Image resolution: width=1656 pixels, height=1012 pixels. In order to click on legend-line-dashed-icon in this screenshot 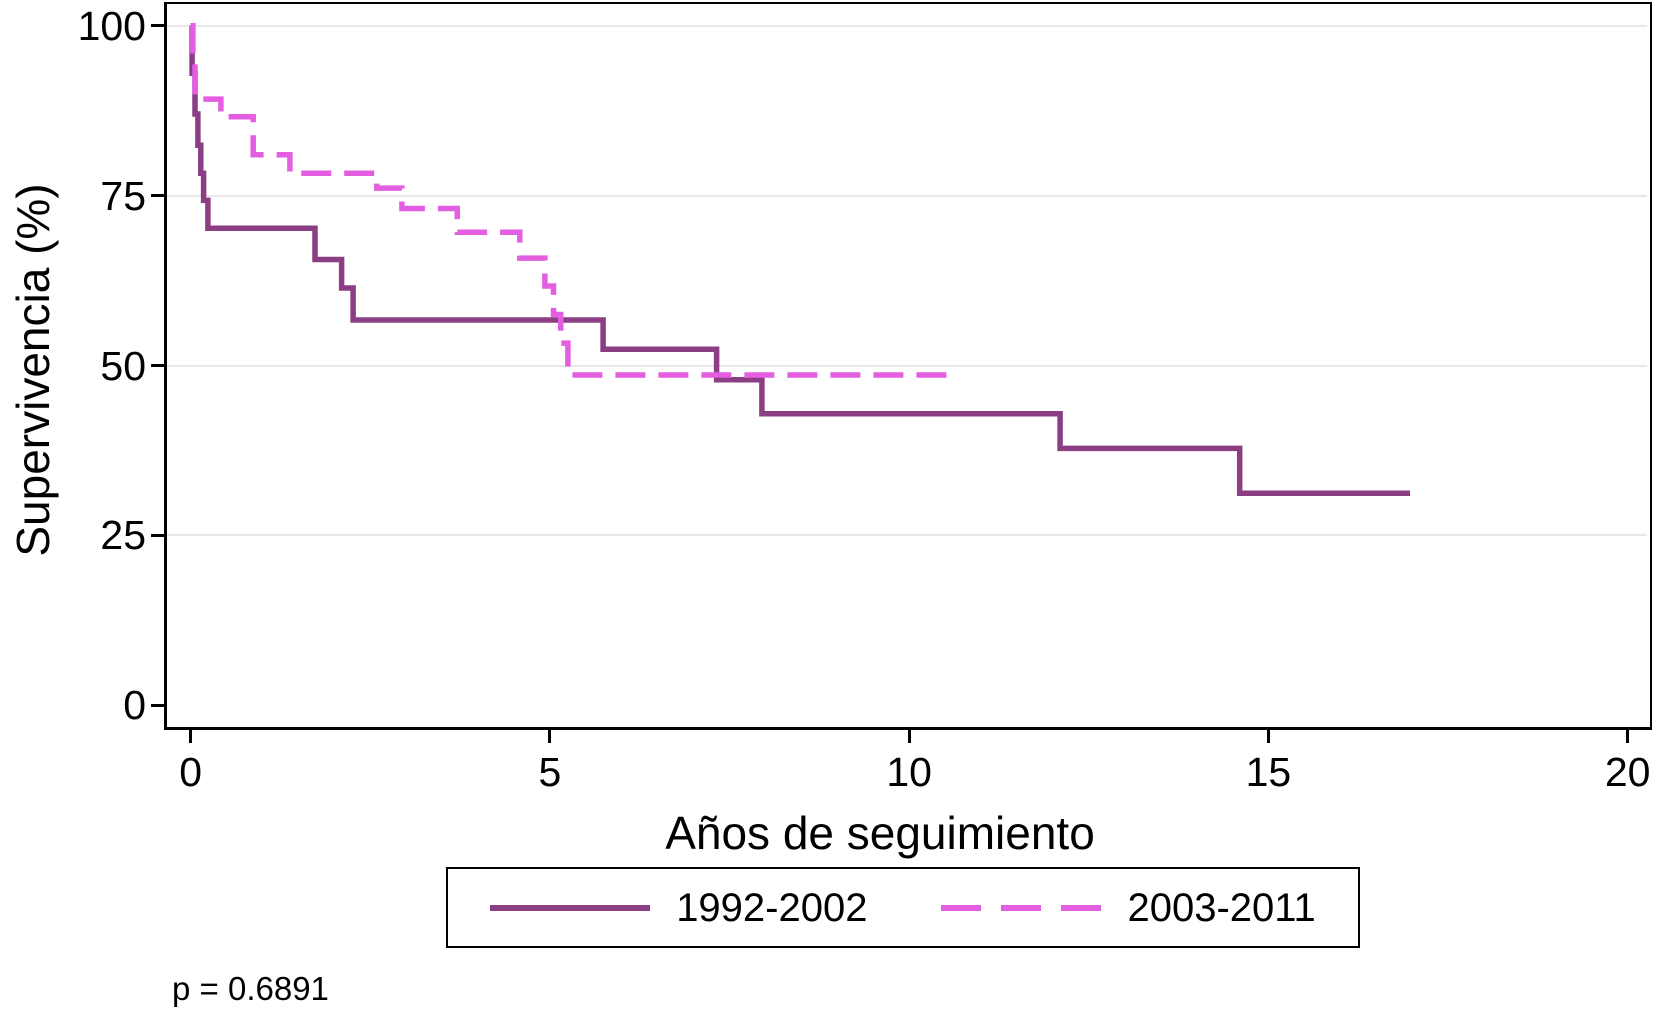, I will do `click(1021, 907)`.